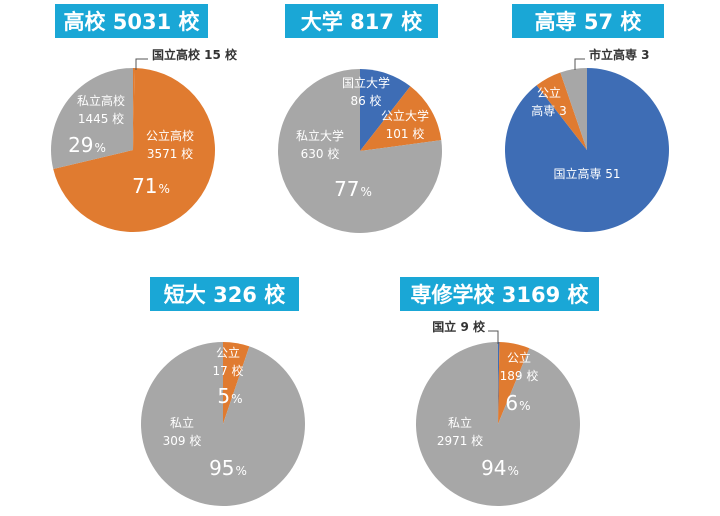 The height and width of the screenshot is (516, 720). What do you see at coordinates (195, 54) in the screenshot?
I see `slice-label: 国立高校 15 校` at bounding box center [195, 54].